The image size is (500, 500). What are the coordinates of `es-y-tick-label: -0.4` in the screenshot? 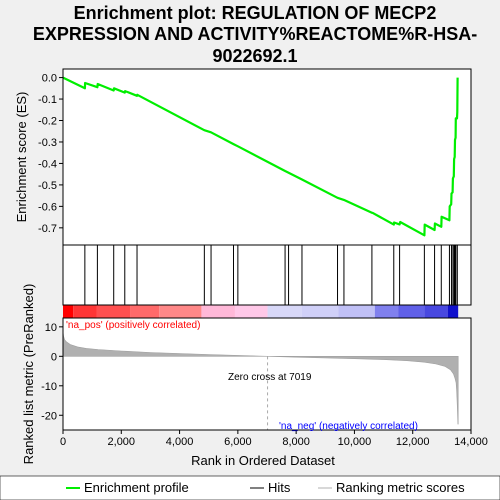 It's located at (47, 164).